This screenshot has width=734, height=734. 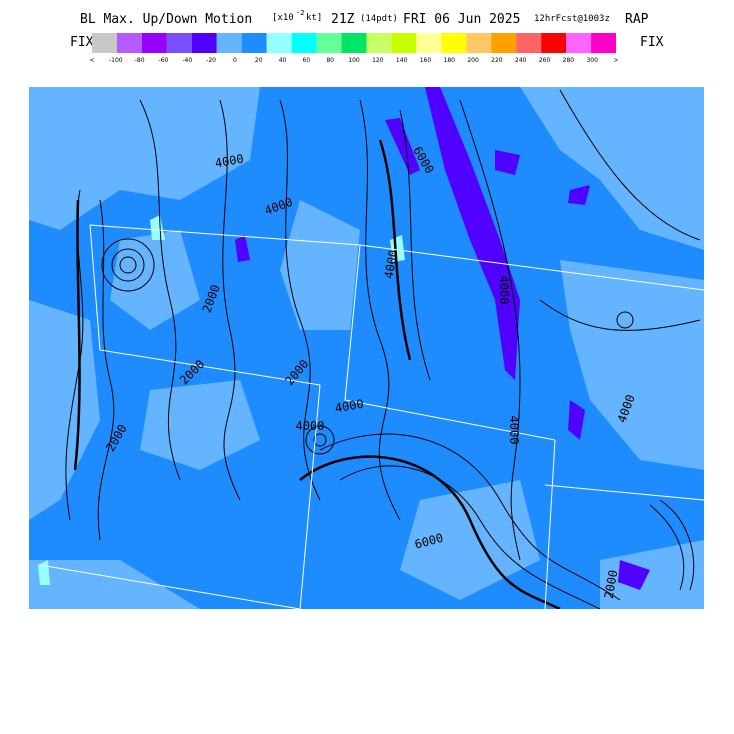 I want to click on legend-label: 0, so click(x=235, y=60).